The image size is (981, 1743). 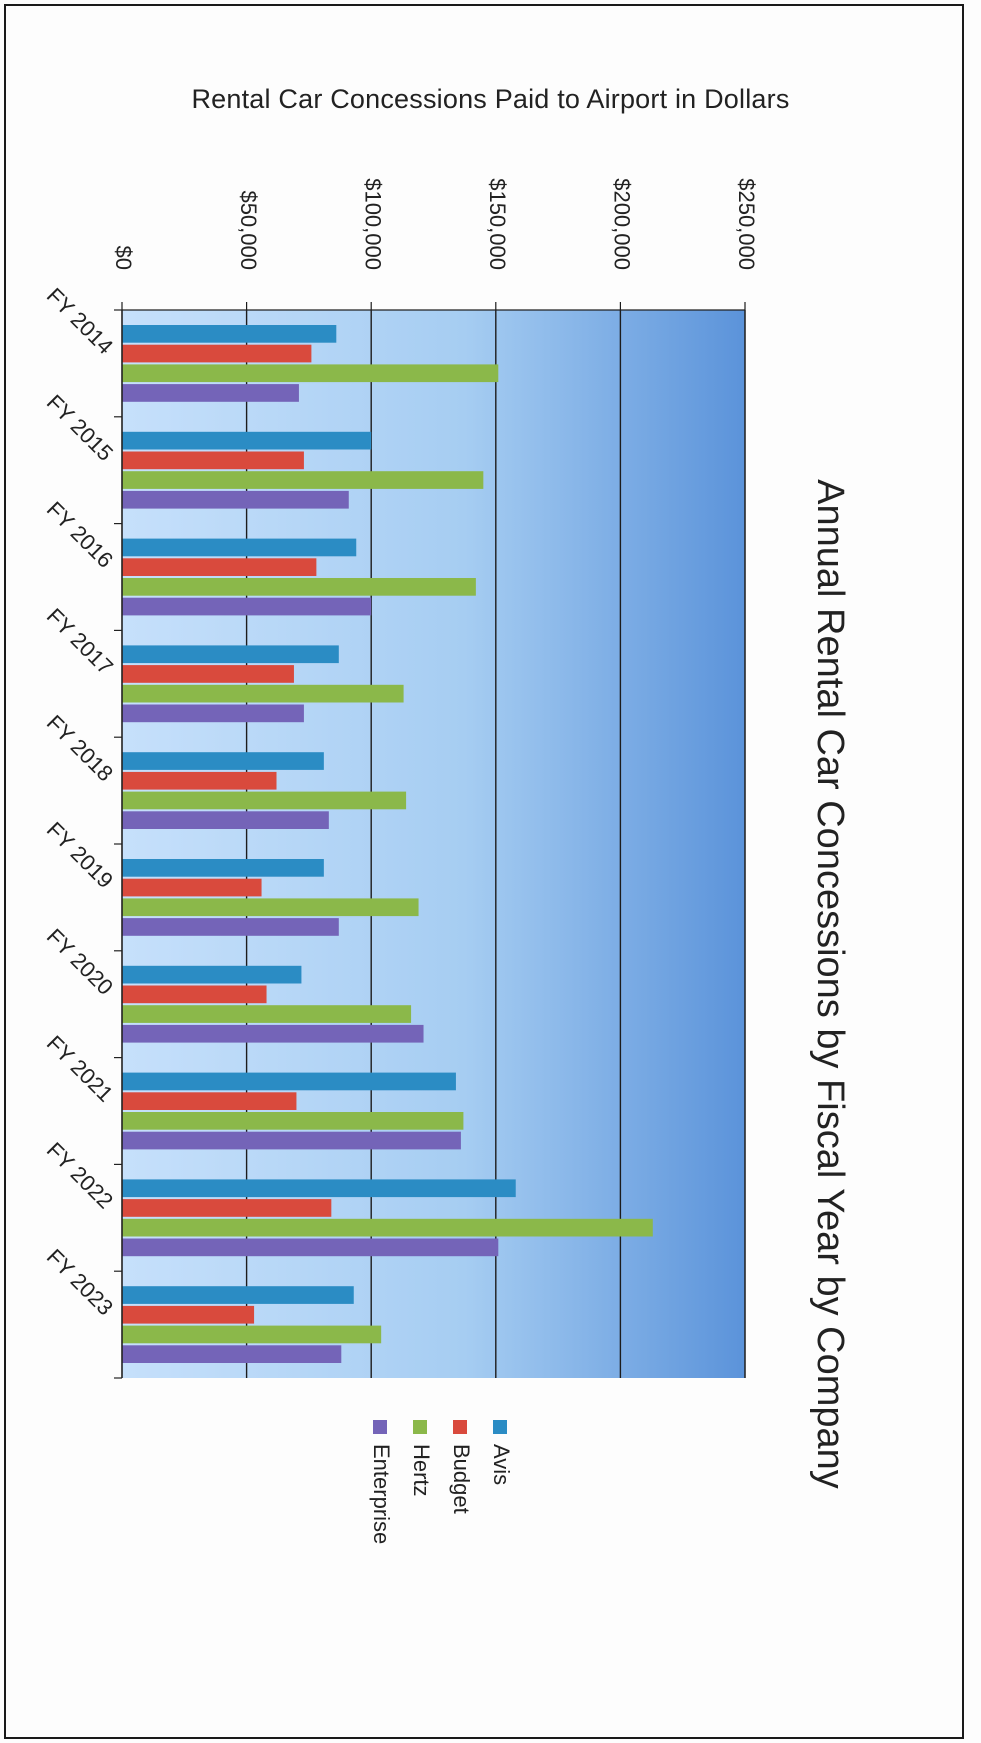 I want to click on bar-avis-fy-2017, so click(x=230, y=654).